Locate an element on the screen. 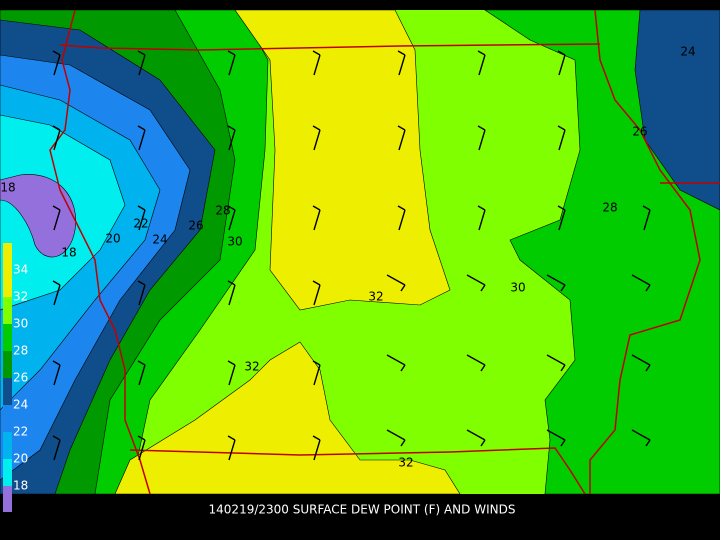 The width and height of the screenshot is (720, 540). border-south is located at coordinates (357, 471).